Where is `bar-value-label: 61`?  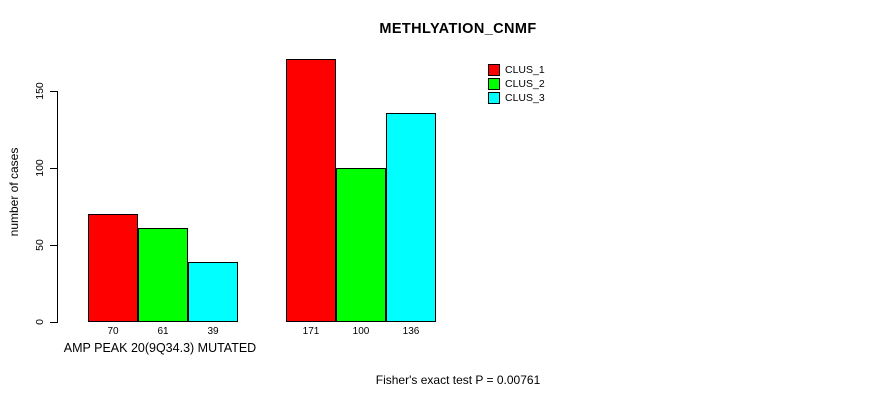
bar-value-label: 61 is located at coordinates (163, 331).